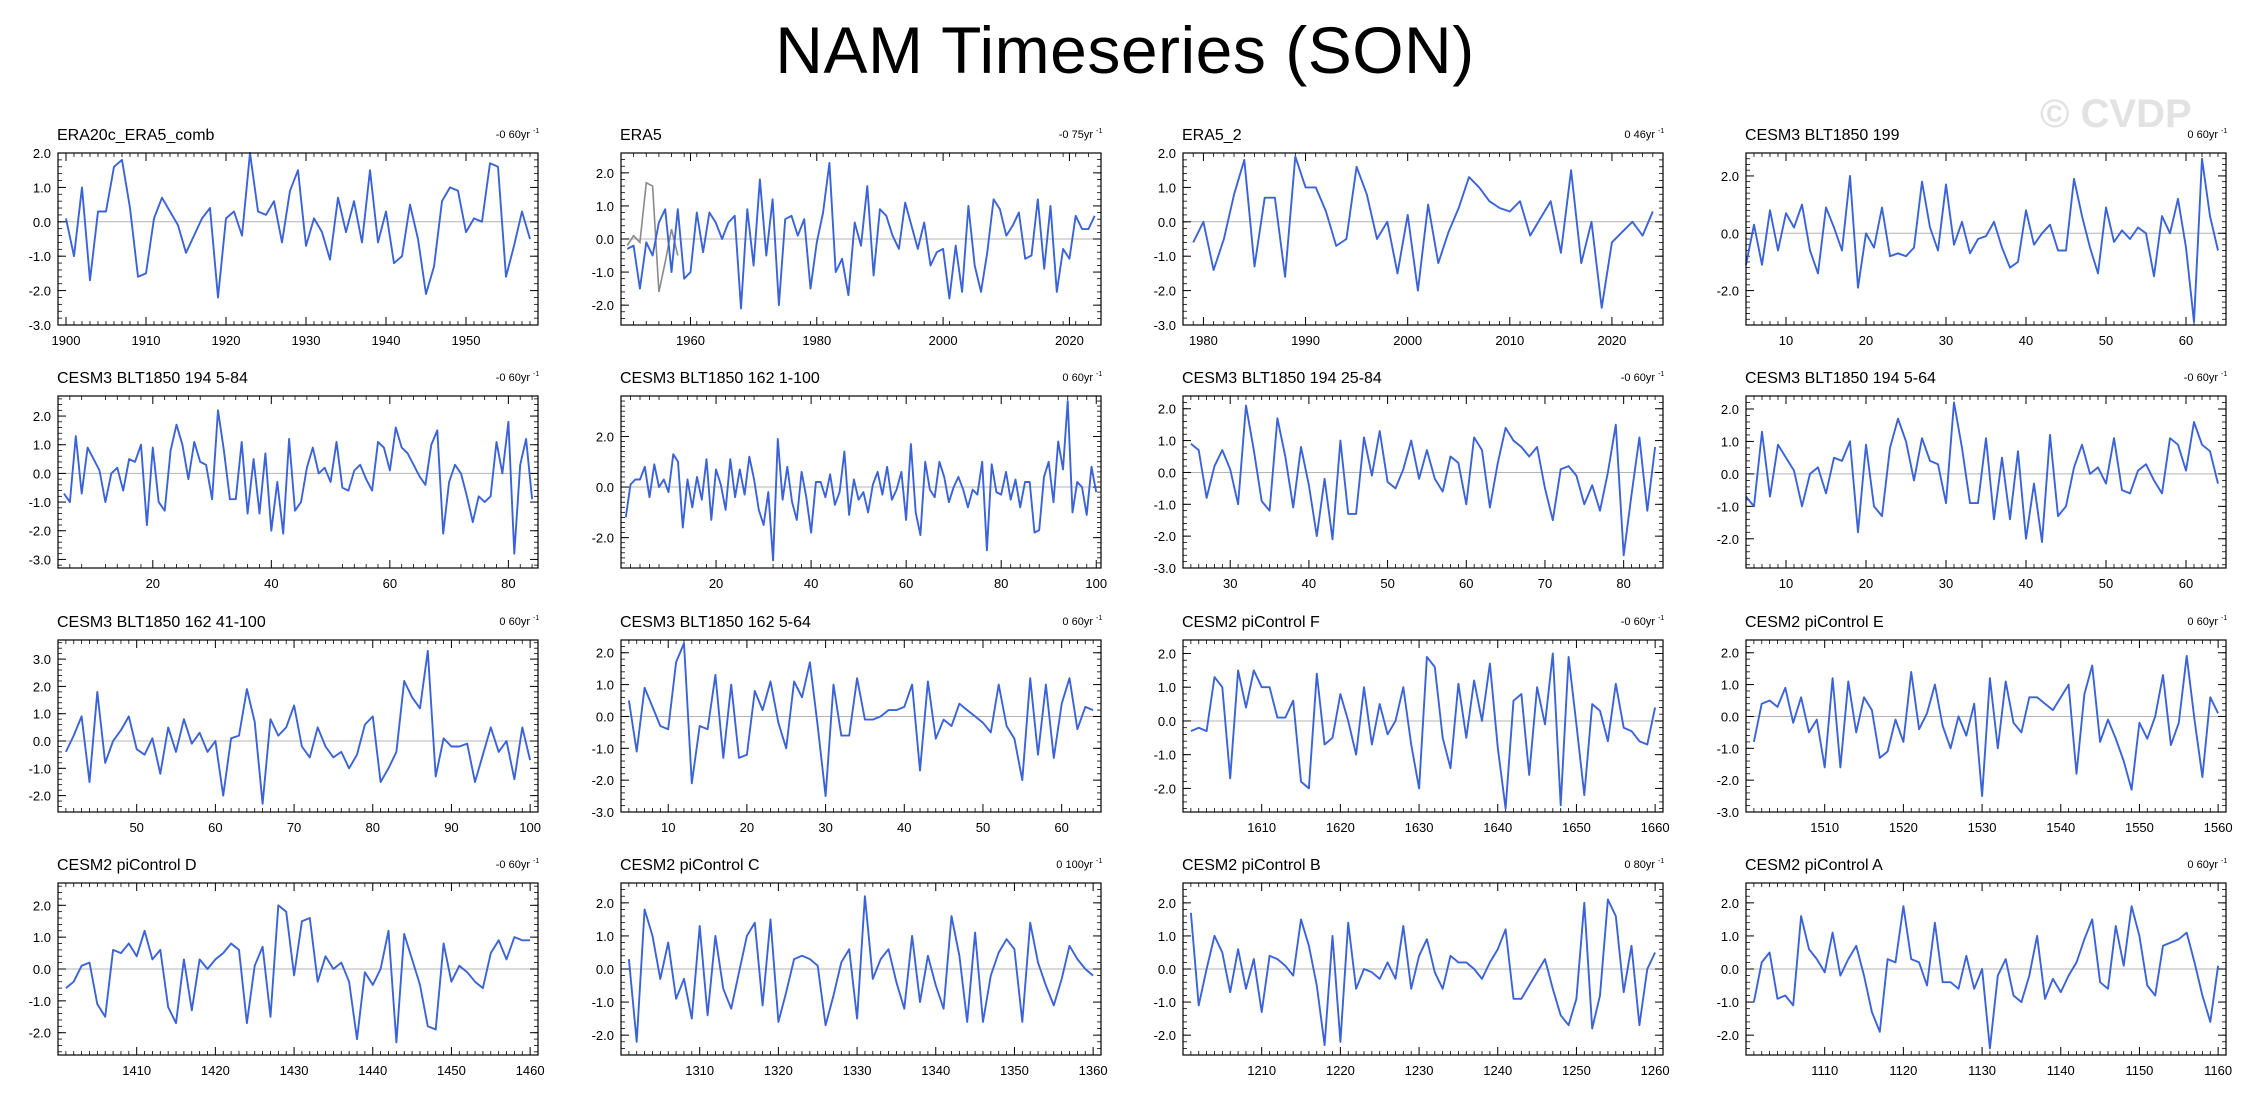 This screenshot has width=2250, height=1118. What do you see at coordinates (1497, 827) in the screenshot?
I see `x-tick-label: 1640` at bounding box center [1497, 827].